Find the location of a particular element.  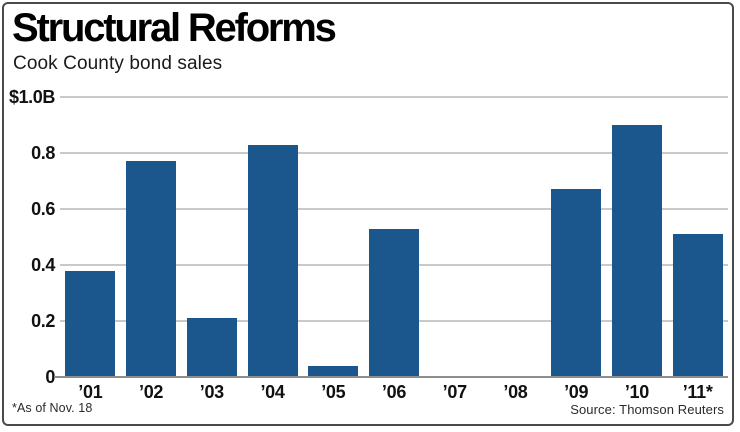

x-tick-label: ’05 is located at coordinates (333, 392).